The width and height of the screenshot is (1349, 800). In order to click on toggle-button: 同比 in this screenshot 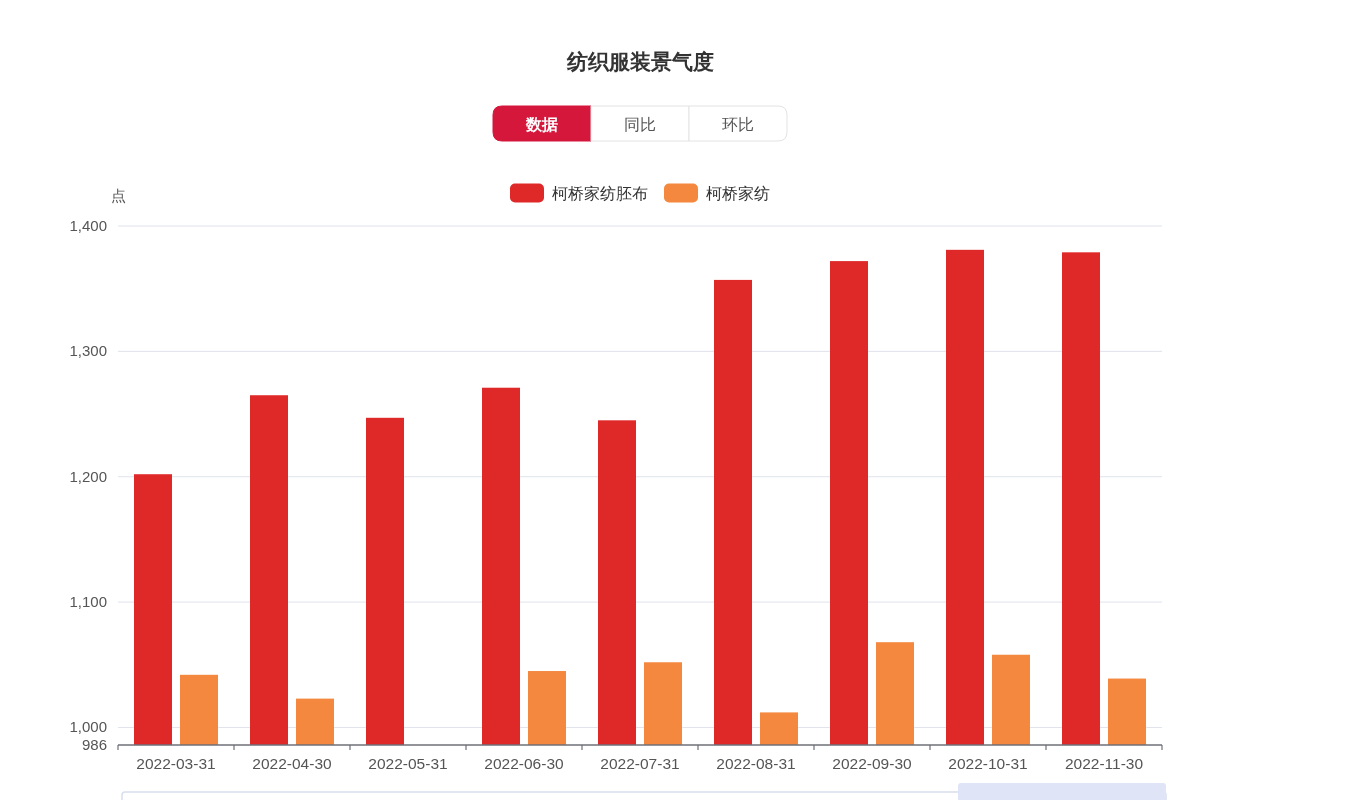, I will do `click(640, 123)`.